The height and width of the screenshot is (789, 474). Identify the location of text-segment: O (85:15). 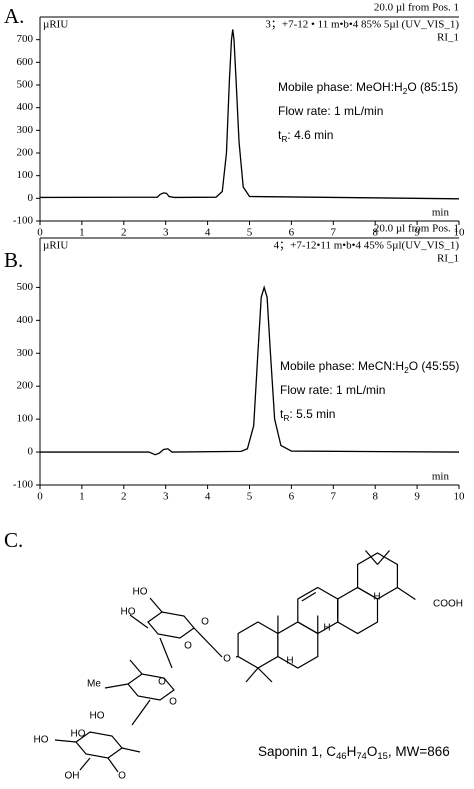
(432, 87).